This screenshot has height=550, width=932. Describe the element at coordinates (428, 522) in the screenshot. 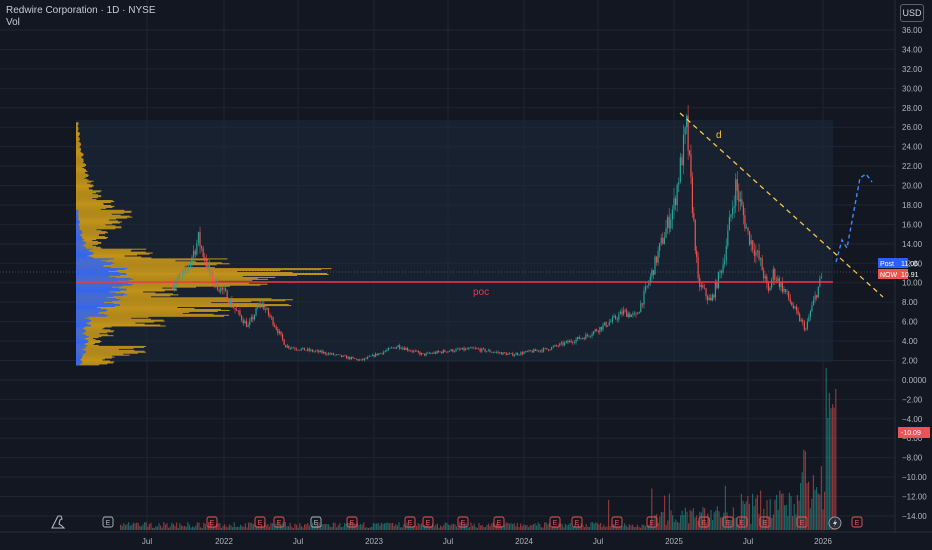

I see `earnings-marker-box` at that location.